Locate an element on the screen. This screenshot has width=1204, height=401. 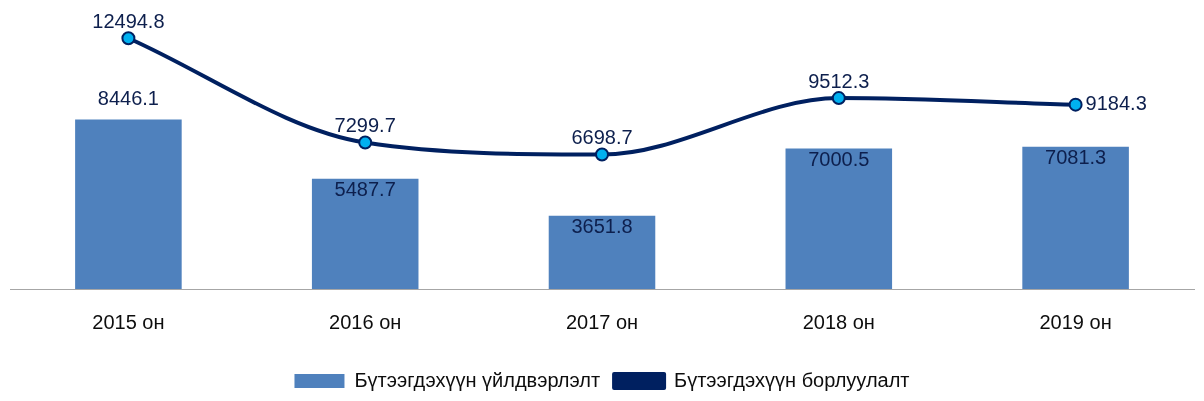
x-tick-label: 2016 он is located at coordinates (365, 321).